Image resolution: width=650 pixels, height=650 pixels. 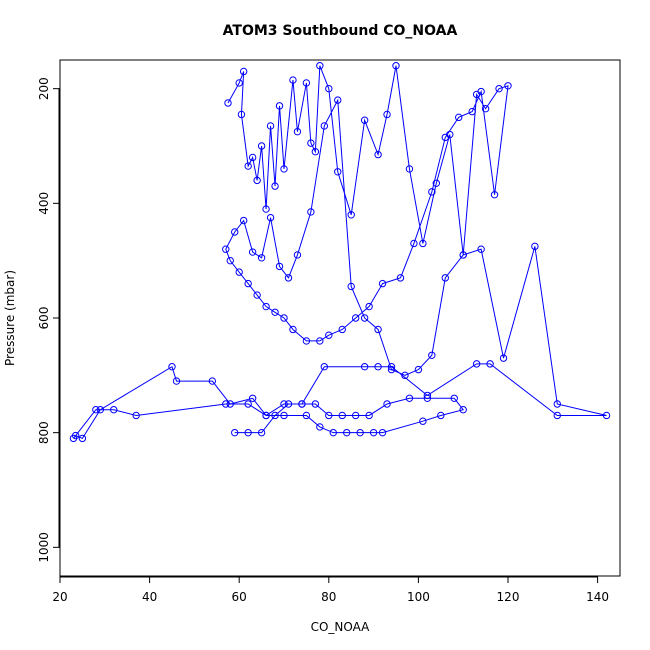 I want to click on y-axis: 200 400 600 800 1000, so click(x=48, y=320).